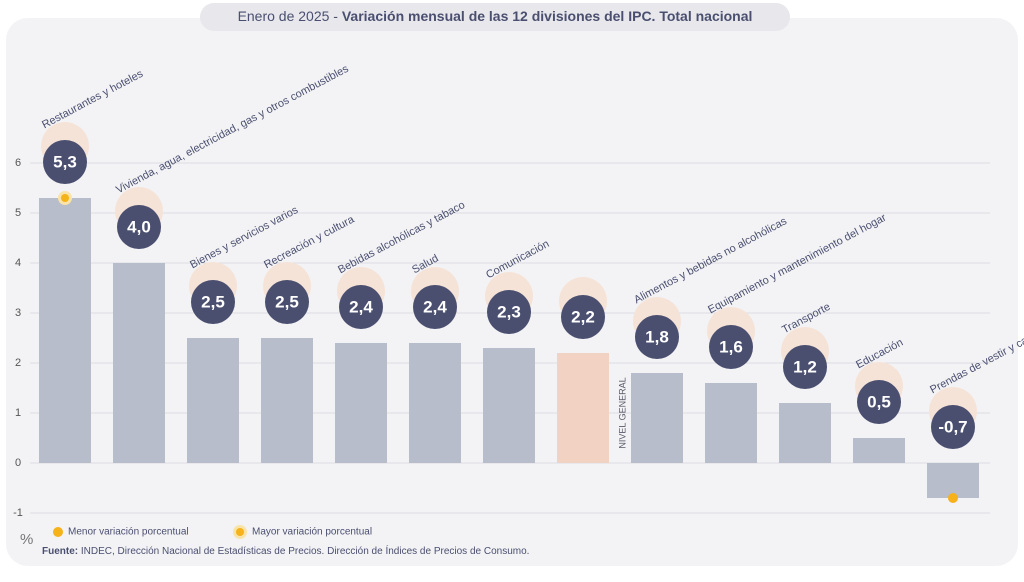 The height and width of the screenshot is (582, 1024). Describe the element at coordinates (953, 498) in the screenshot. I see `min-marker` at that location.